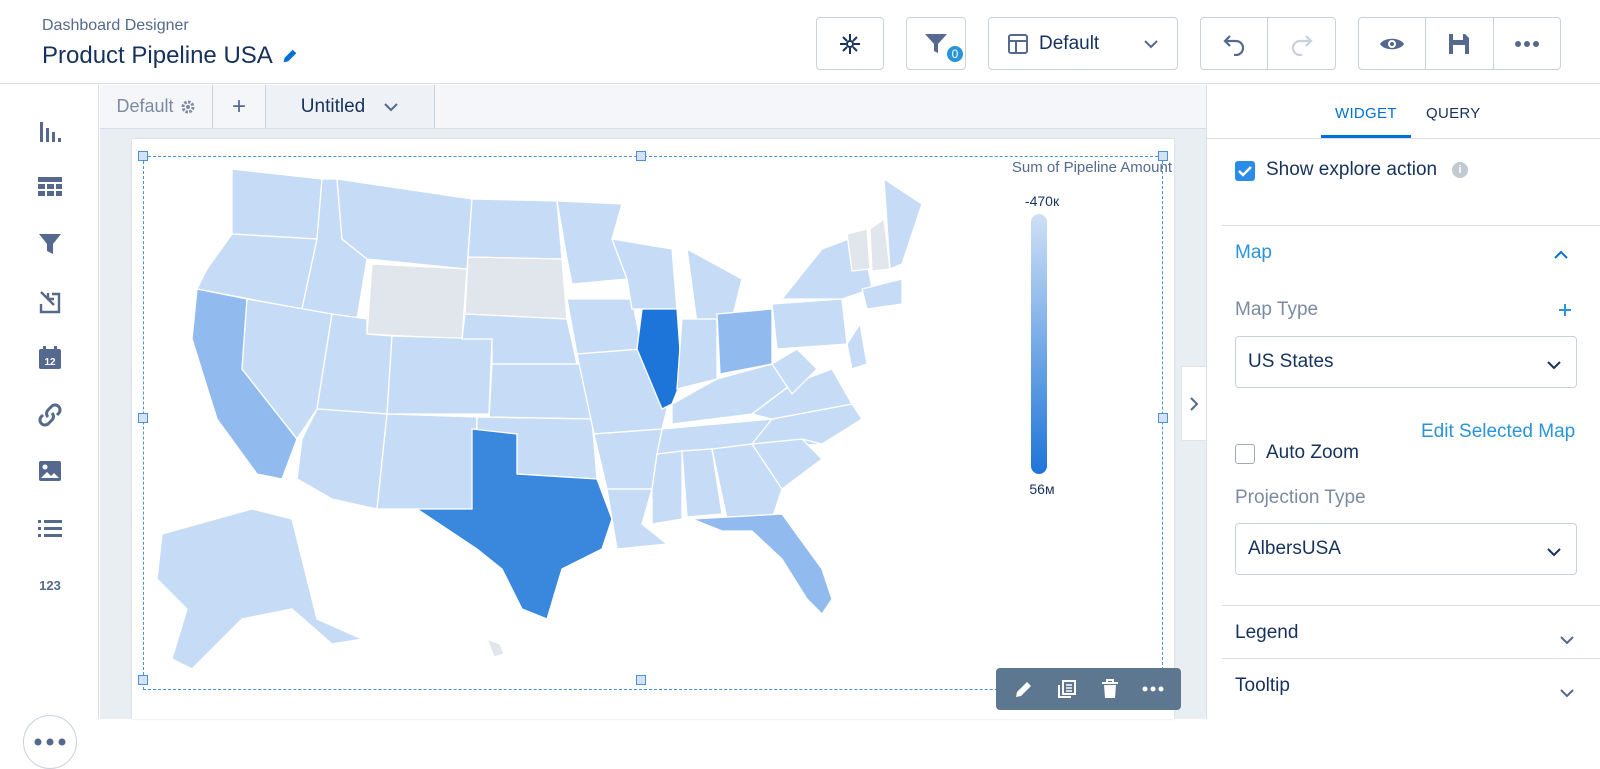 The width and height of the screenshot is (1600, 769). I want to click on page-default-label: Default, so click(145, 106).